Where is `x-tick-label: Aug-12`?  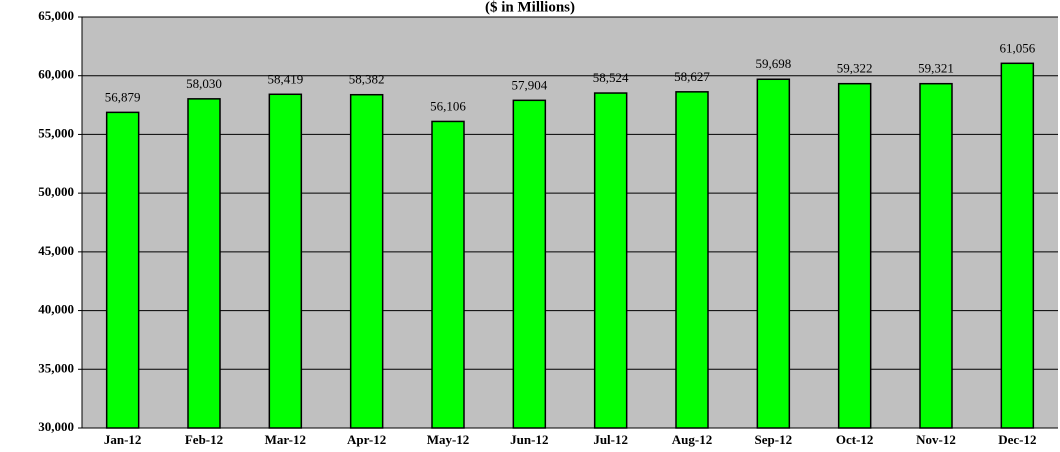 x-tick-label: Aug-12 is located at coordinates (692, 439).